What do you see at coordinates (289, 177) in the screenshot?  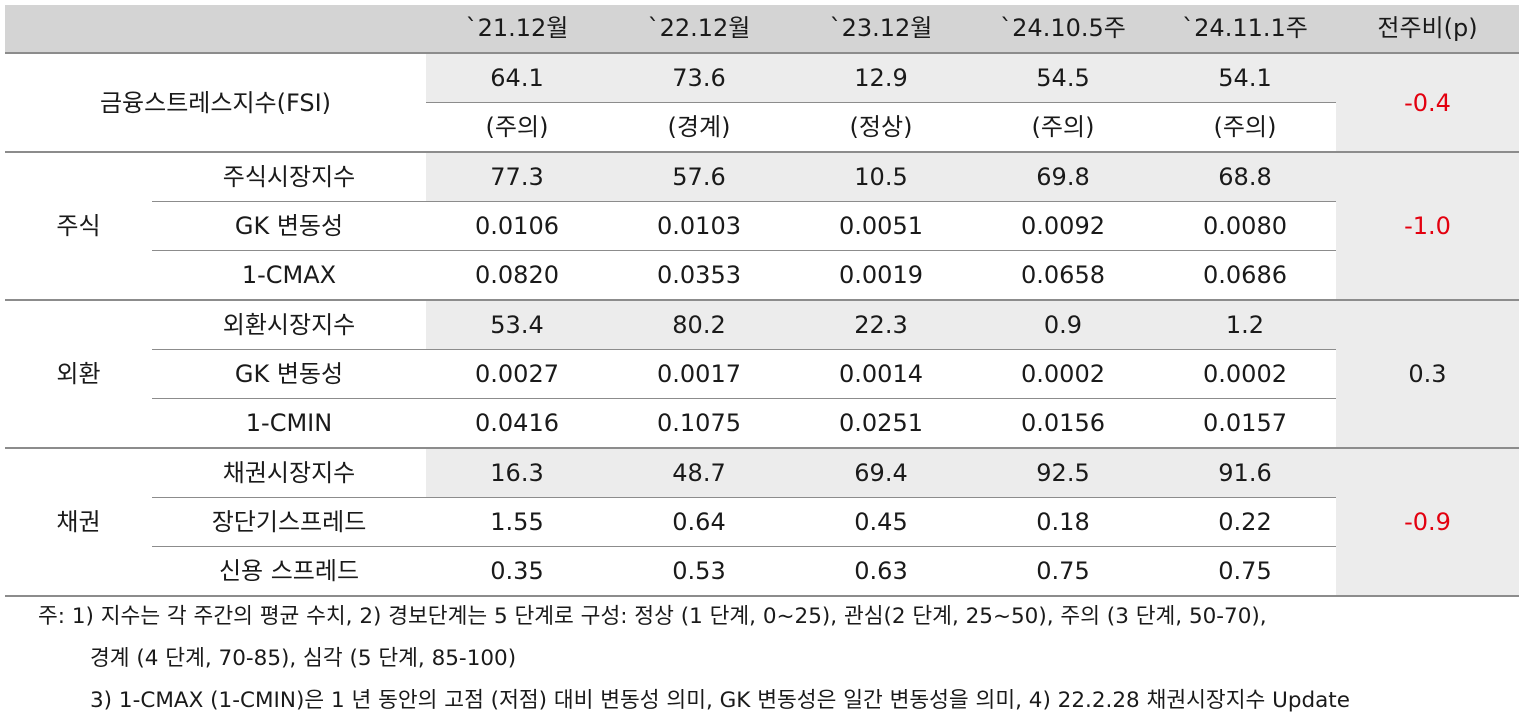 I see `row-label: 주식시장지수` at bounding box center [289, 177].